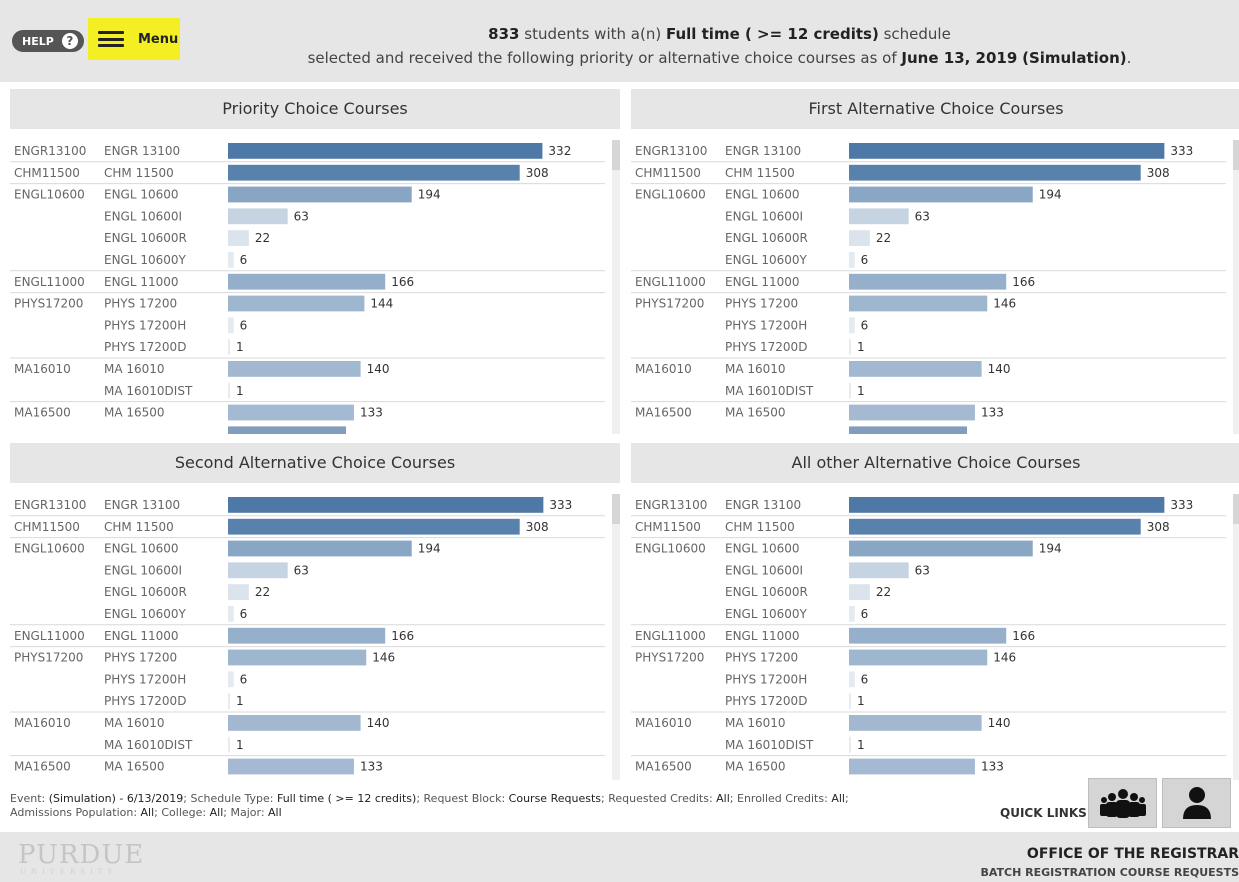 This screenshot has width=1239, height=882. Describe the element at coordinates (1158, 173) in the screenshot. I see `bar-value-label: 308` at that location.